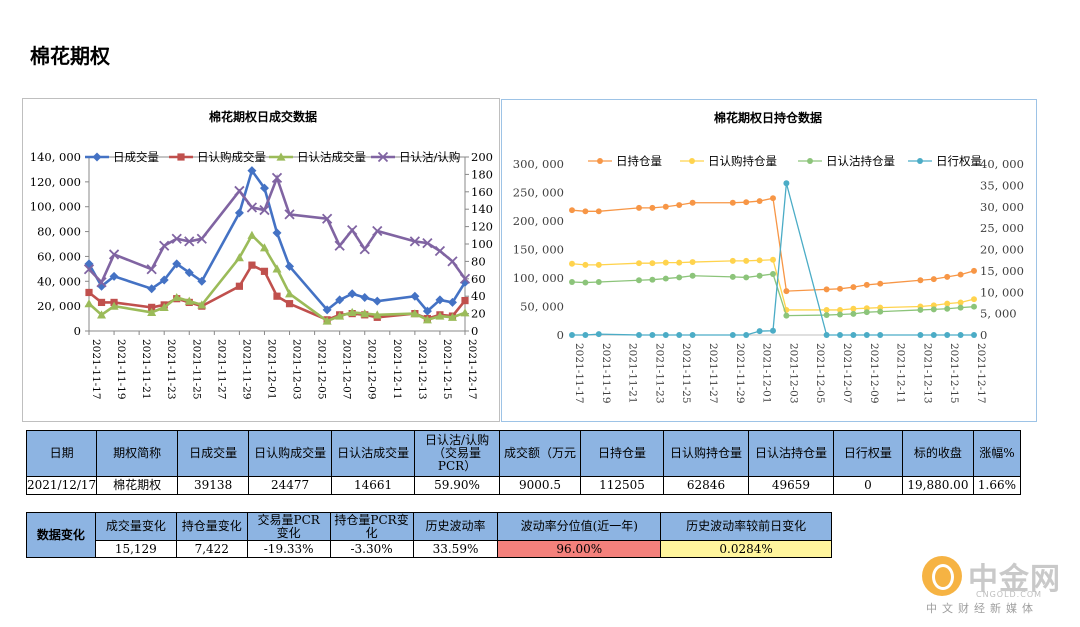 The height and width of the screenshot is (627, 1080). Describe the element at coordinates (540, 485) in the screenshot. I see `value-turnover: 9000.5` at that location.